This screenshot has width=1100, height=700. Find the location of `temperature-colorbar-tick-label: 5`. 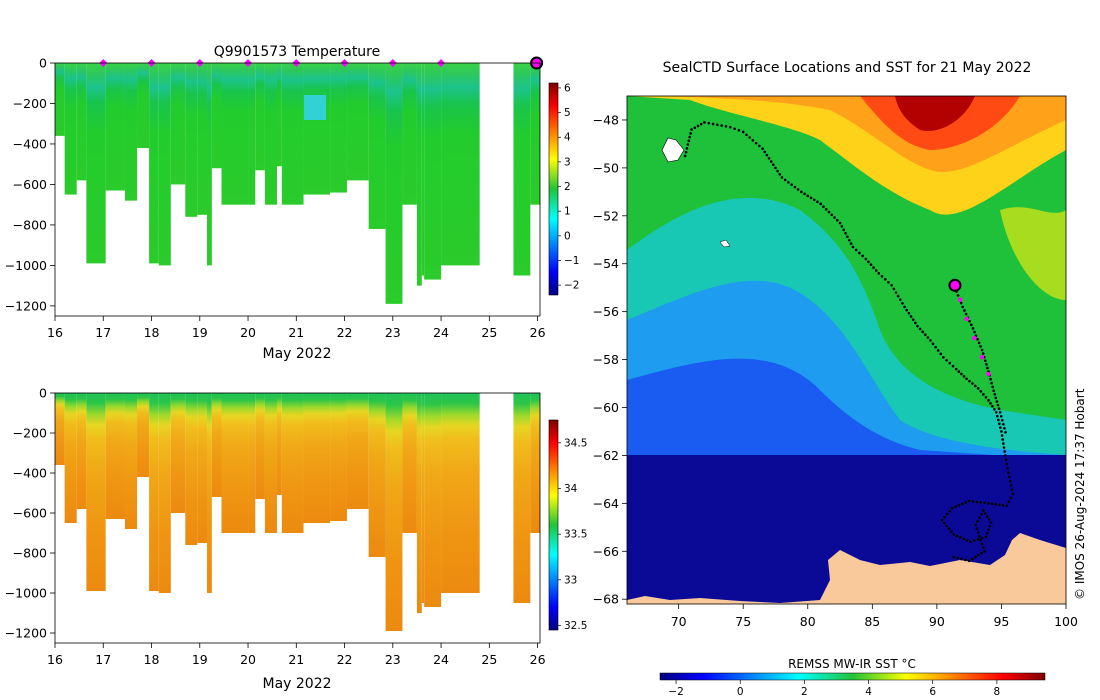

temperature-colorbar-tick-label: 5 is located at coordinates (567, 113).